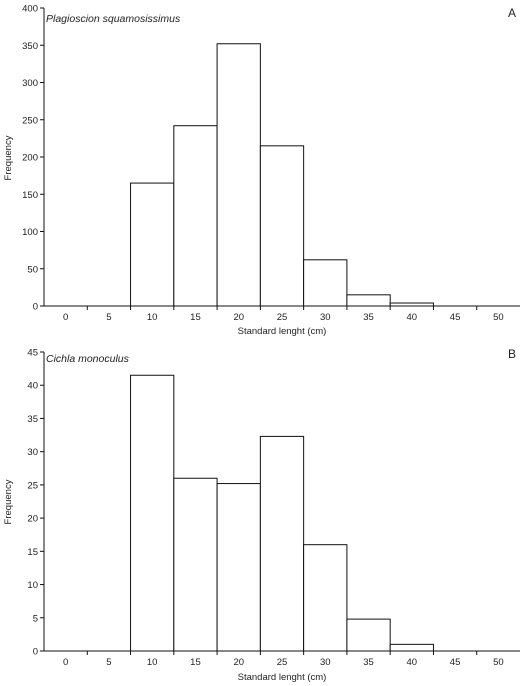 The width and height of the screenshot is (529, 686). Describe the element at coordinates (32, 552) in the screenshot. I see `panel-b-y-tick-label: 15` at that location.